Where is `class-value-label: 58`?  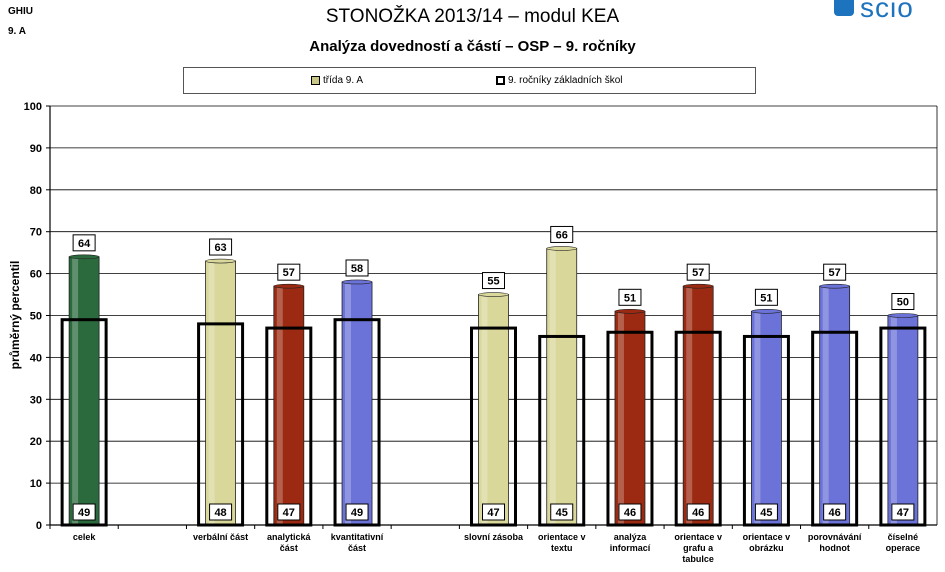
class-value-label: 58 is located at coordinates (357, 269).